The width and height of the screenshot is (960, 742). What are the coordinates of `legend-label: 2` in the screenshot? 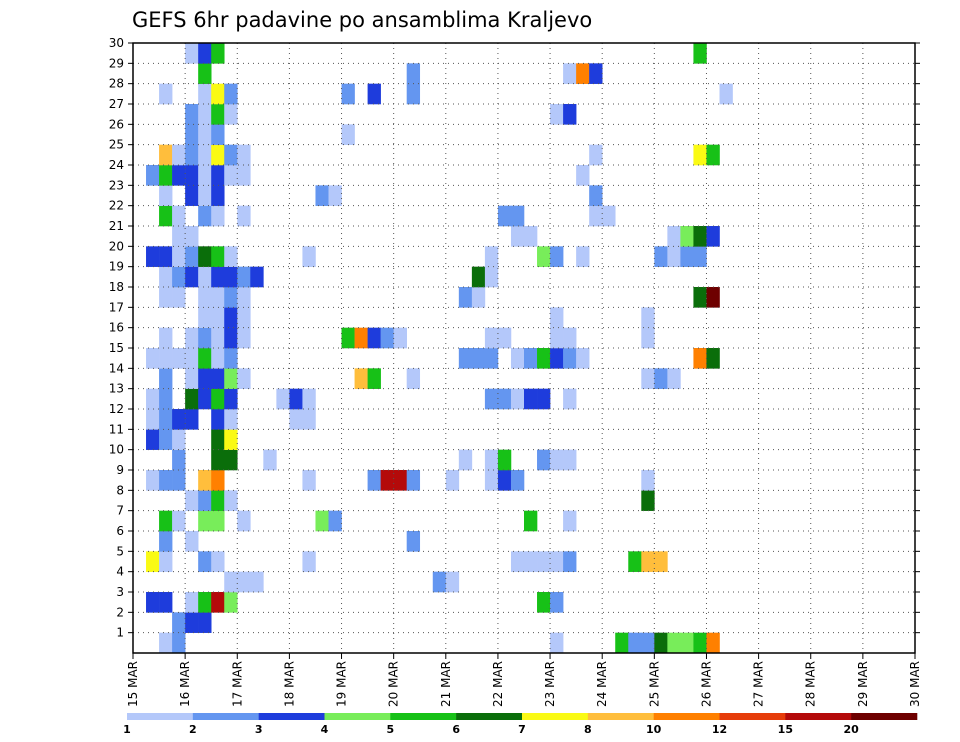 It's located at (193, 729).